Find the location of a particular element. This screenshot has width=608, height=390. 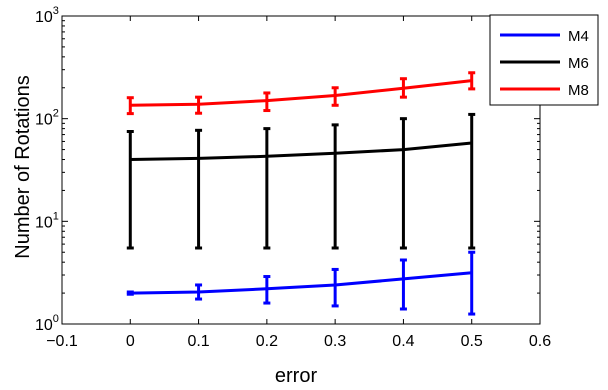

y-tick-label: 10¹ is located at coordinates (47, 220).